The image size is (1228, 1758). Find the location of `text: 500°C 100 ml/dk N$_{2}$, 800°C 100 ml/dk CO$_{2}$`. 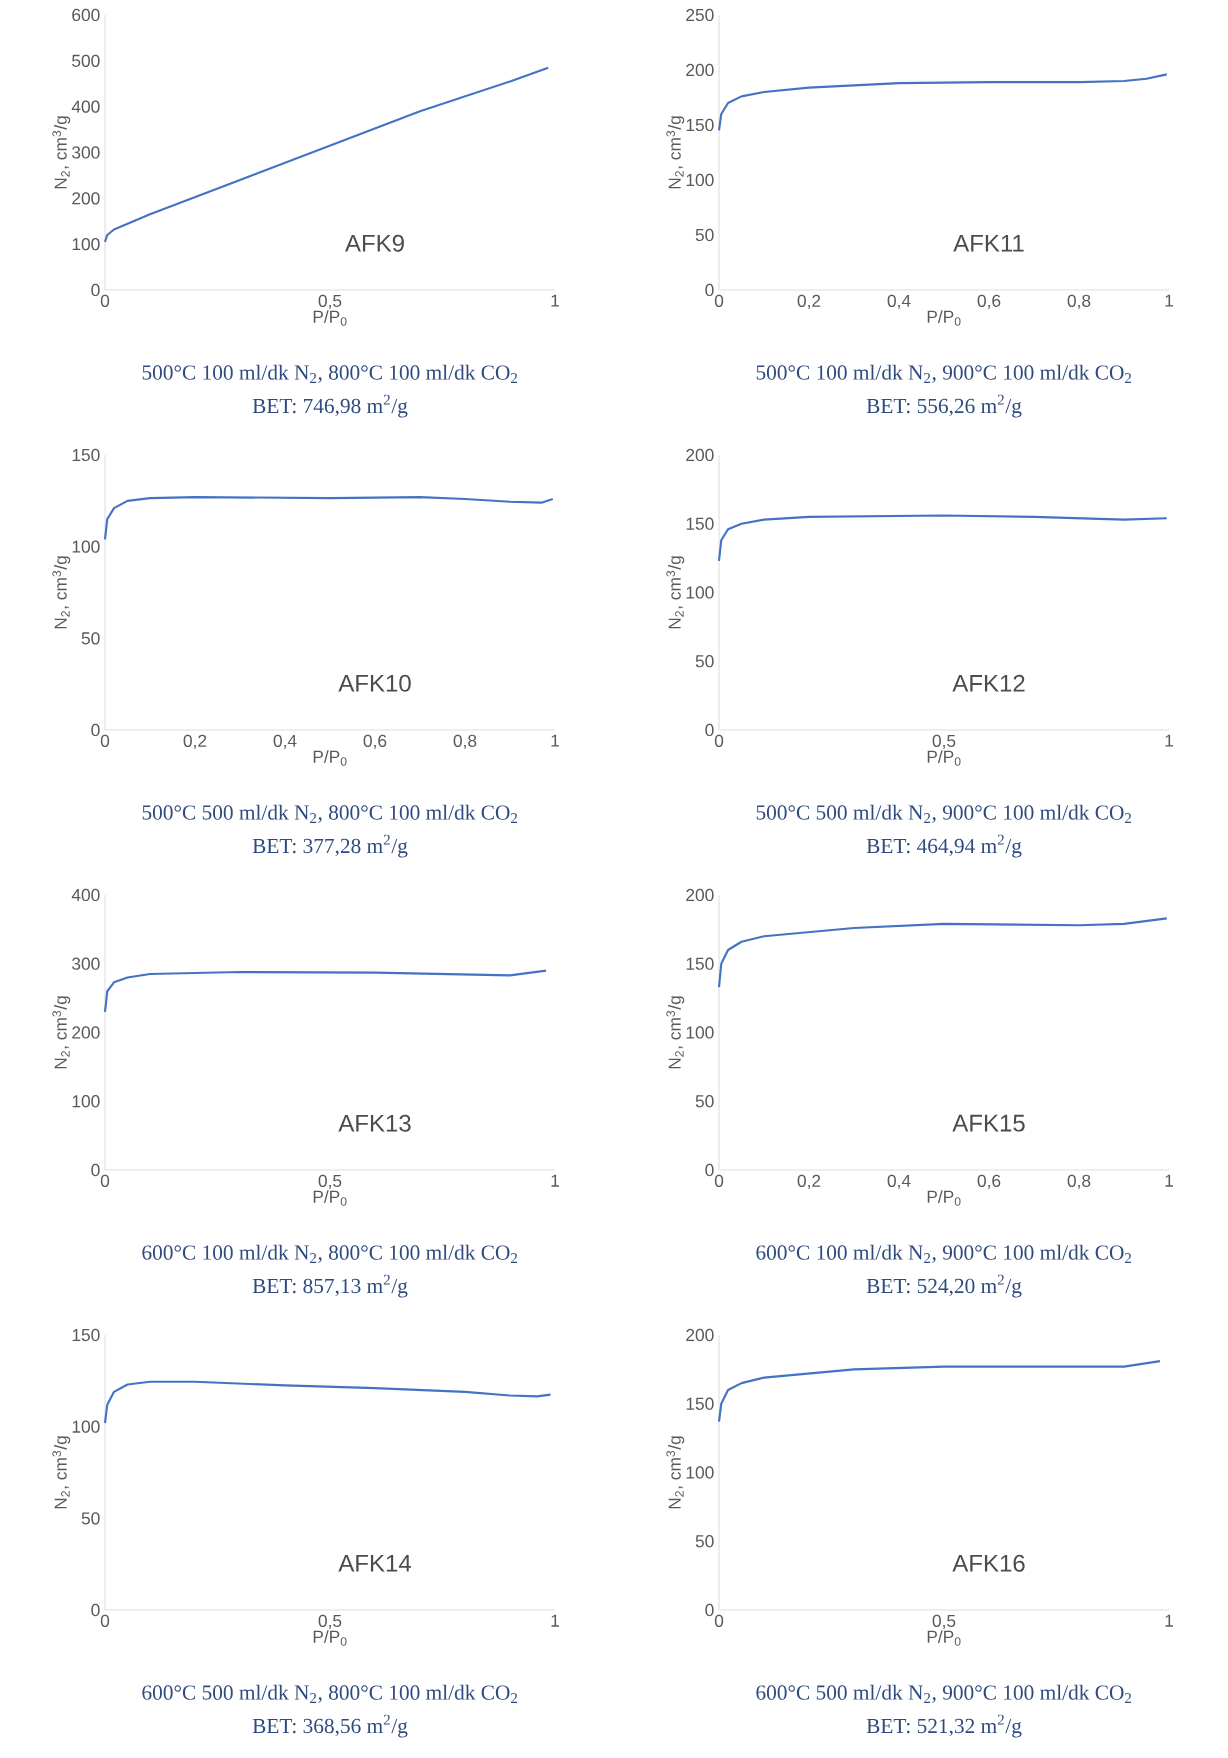

text: 500°C 100 ml/dk N$_{2}$, 800°C 100 ml/dk CO$_{2}$ is located at coordinates (330, 373).